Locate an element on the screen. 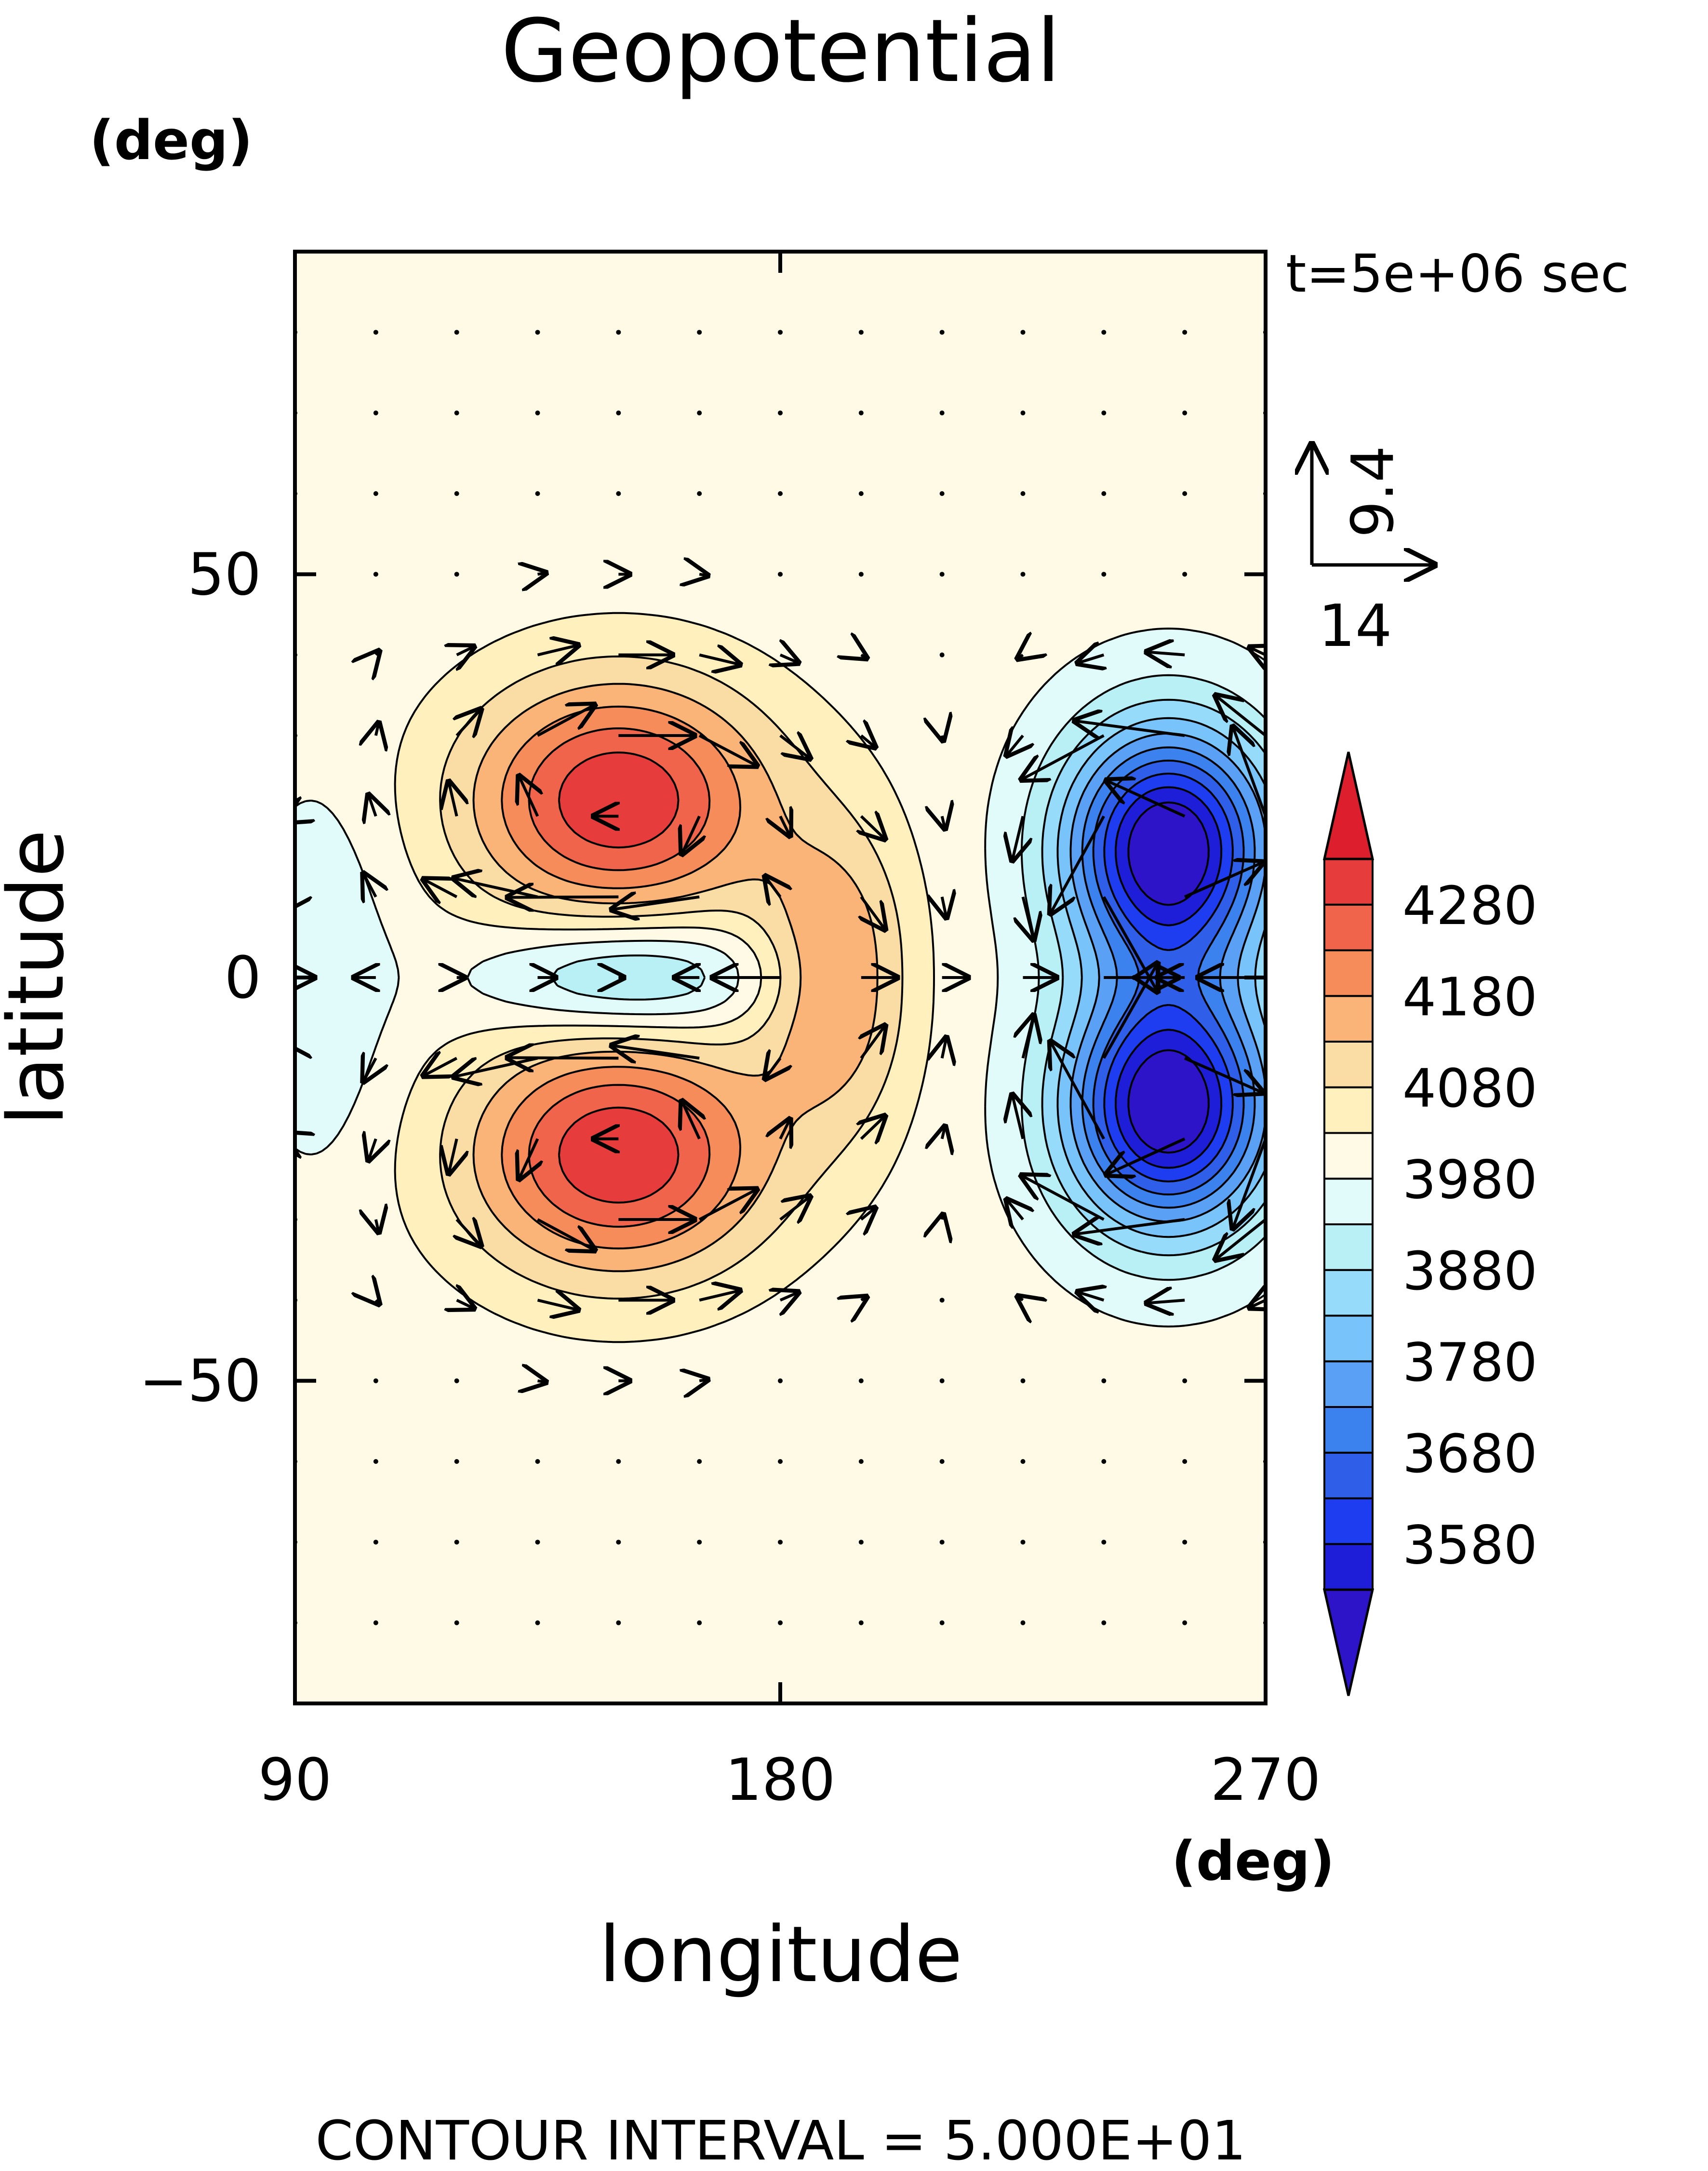 The image size is (1708, 2171). x-units: (deg) is located at coordinates (1253, 1861).